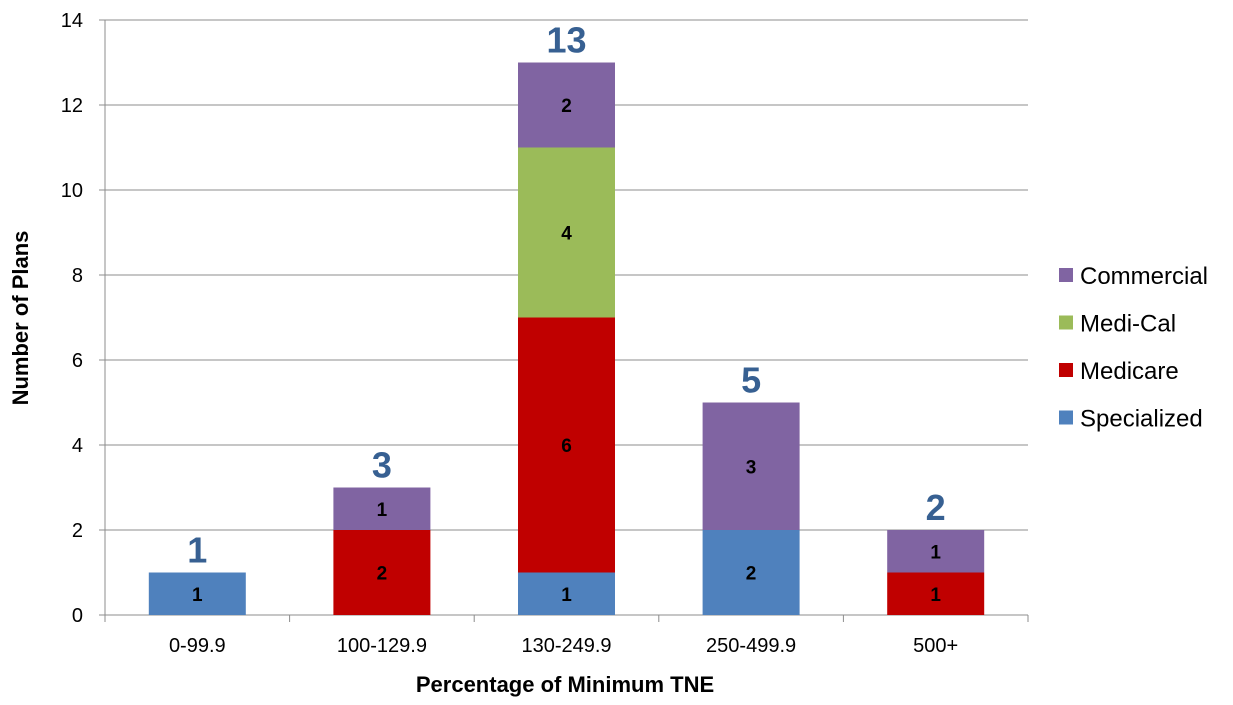 Image resolution: width=1233 pixels, height=705 pixels. Describe the element at coordinates (751, 380) in the screenshot. I see `bar-total-label: 5` at that location.